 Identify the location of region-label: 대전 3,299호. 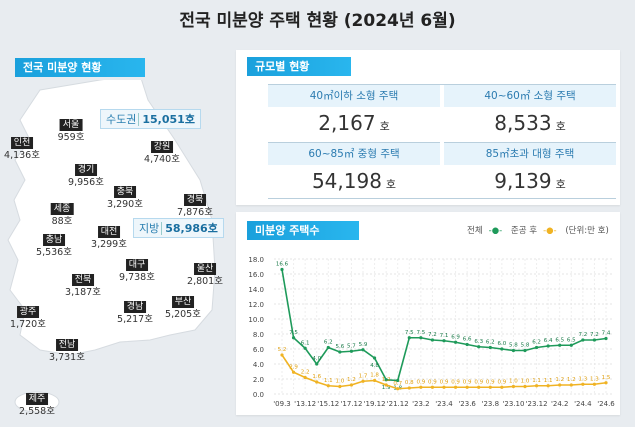
(109, 238).